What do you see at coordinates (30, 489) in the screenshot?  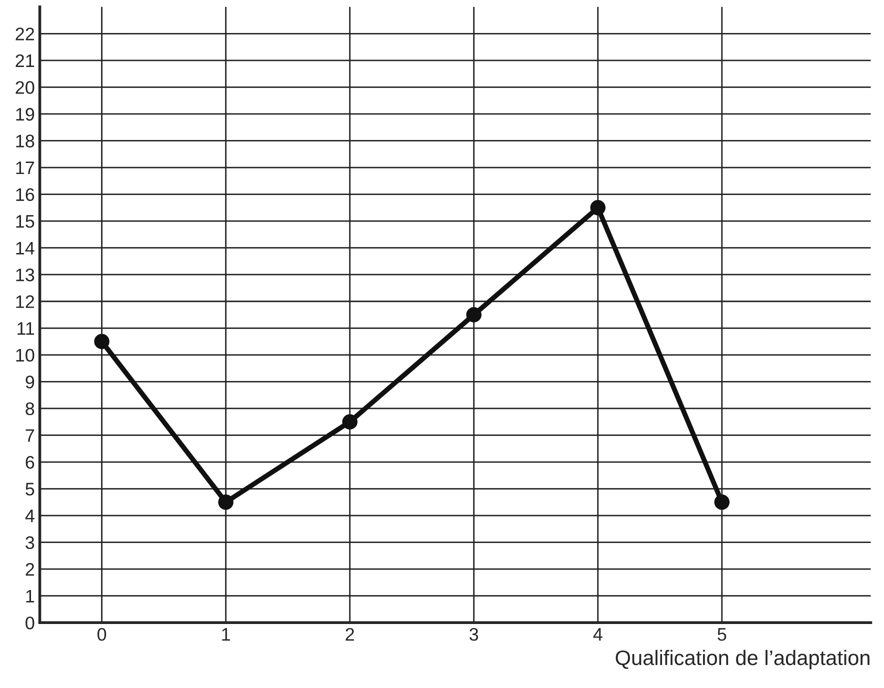 I see `y-tick-label: 5` at bounding box center [30, 489].